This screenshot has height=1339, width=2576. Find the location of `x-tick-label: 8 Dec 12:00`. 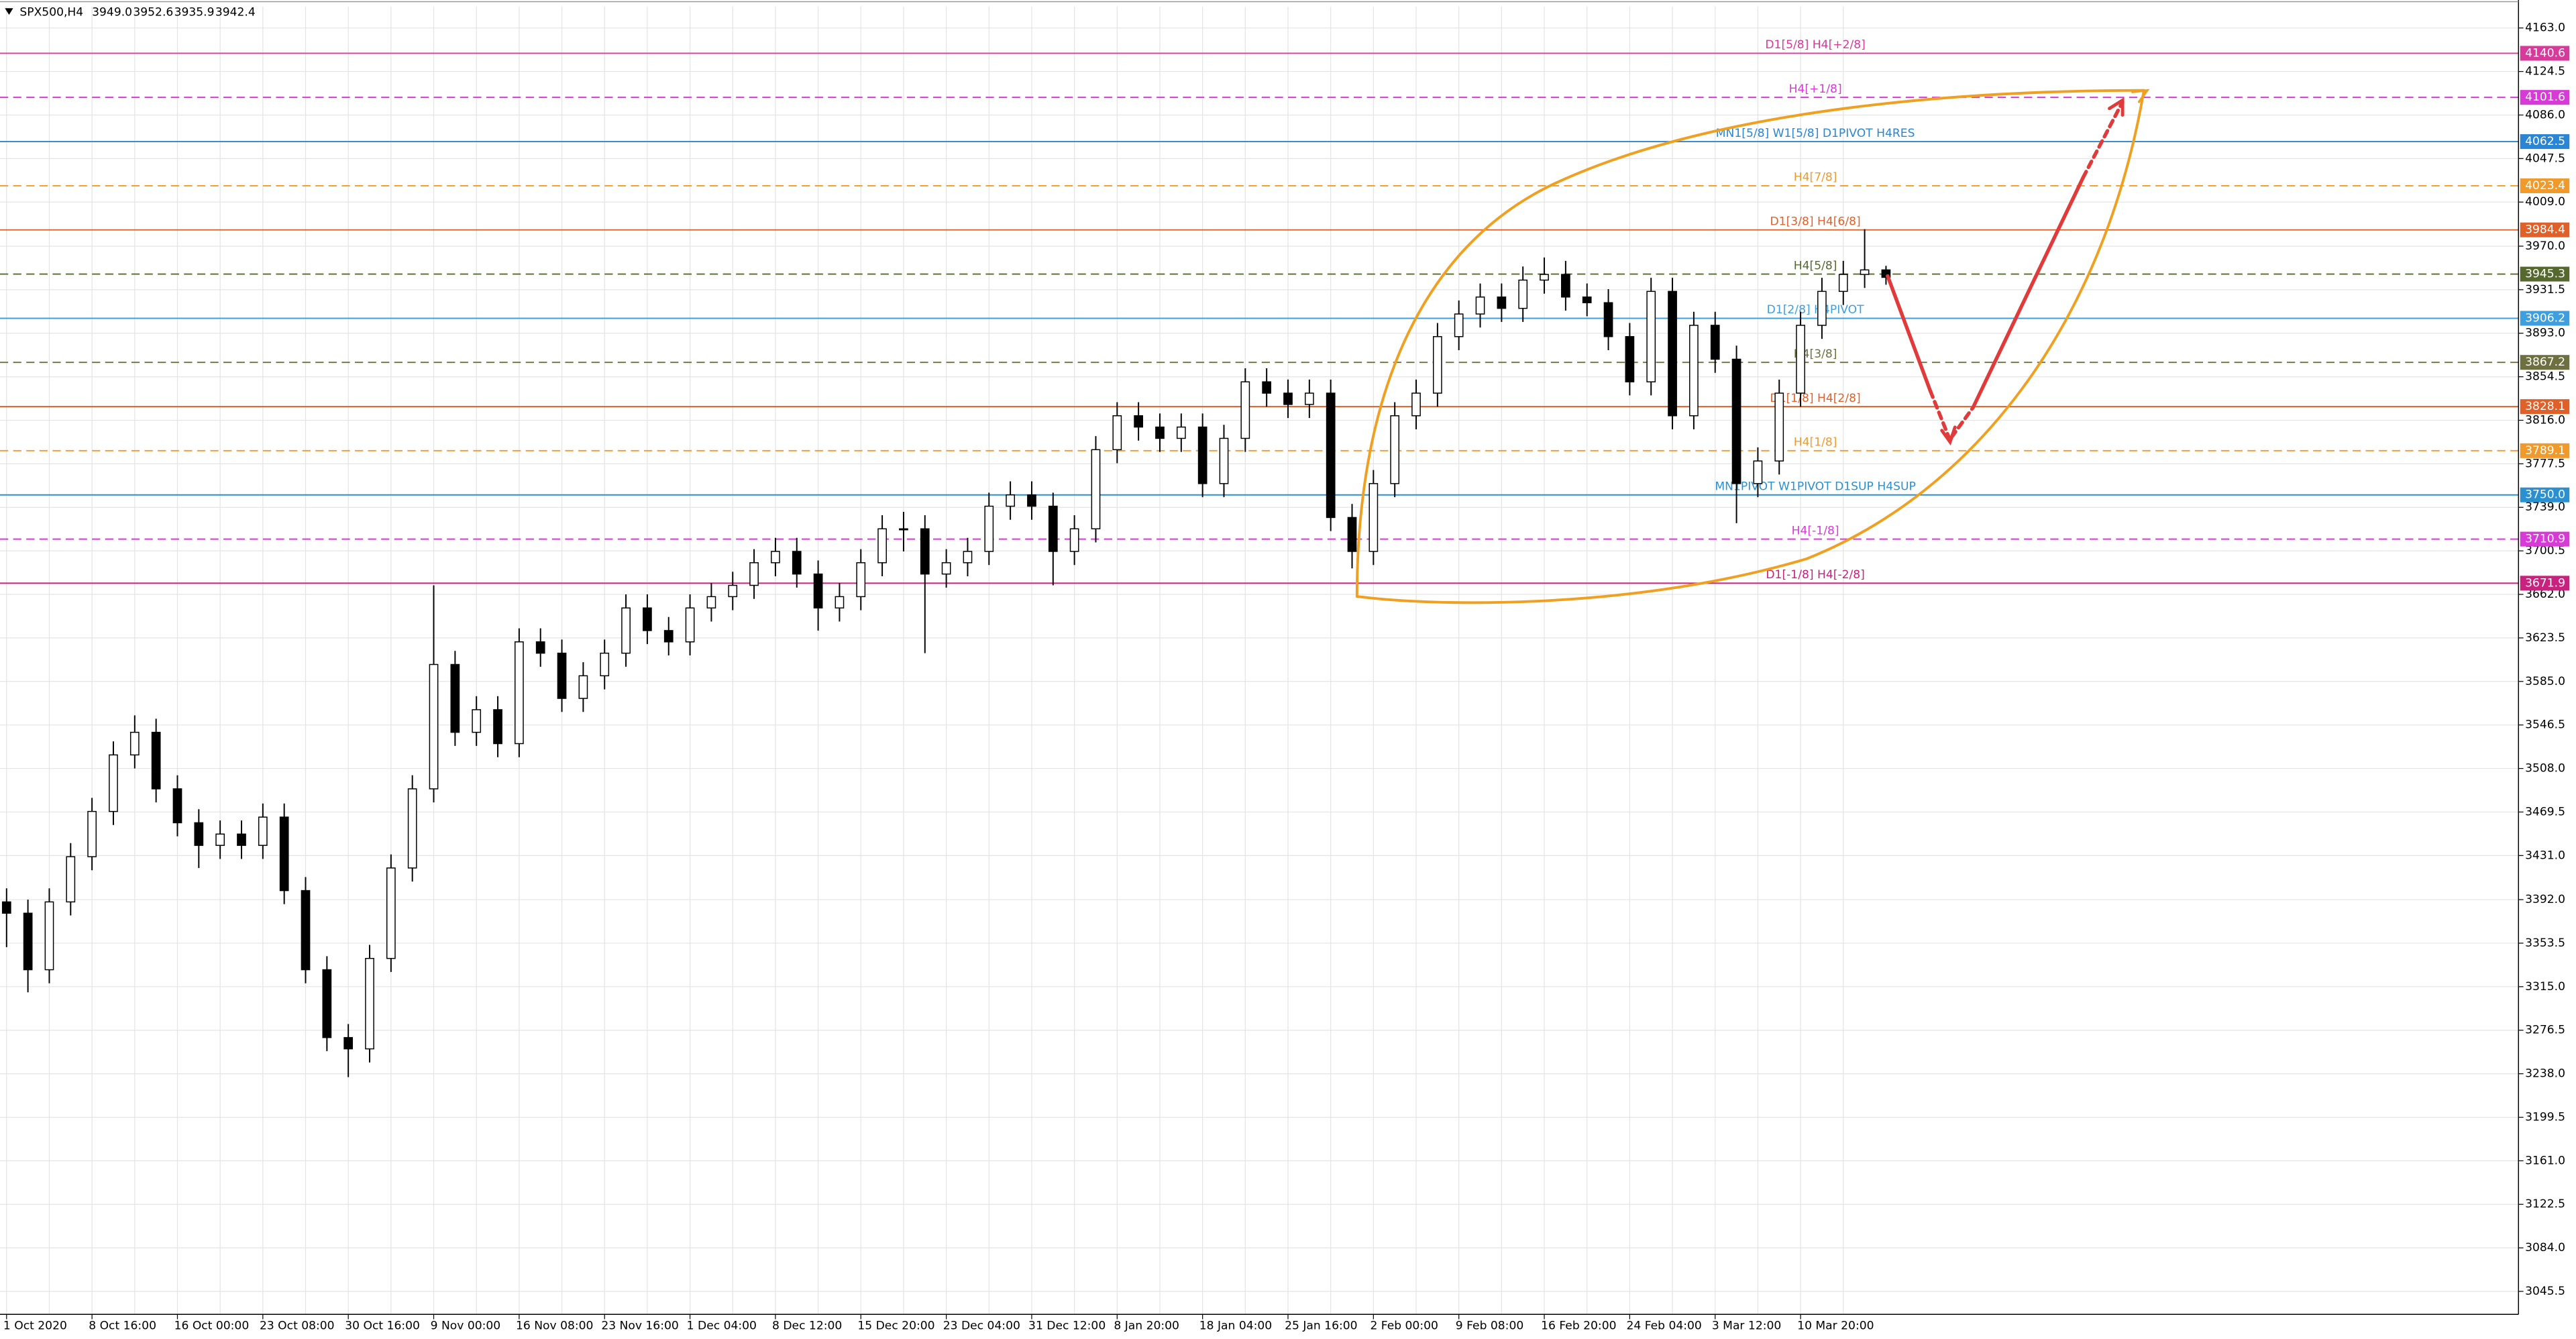

x-tick-label: 8 Dec 12:00 is located at coordinates (807, 1325).